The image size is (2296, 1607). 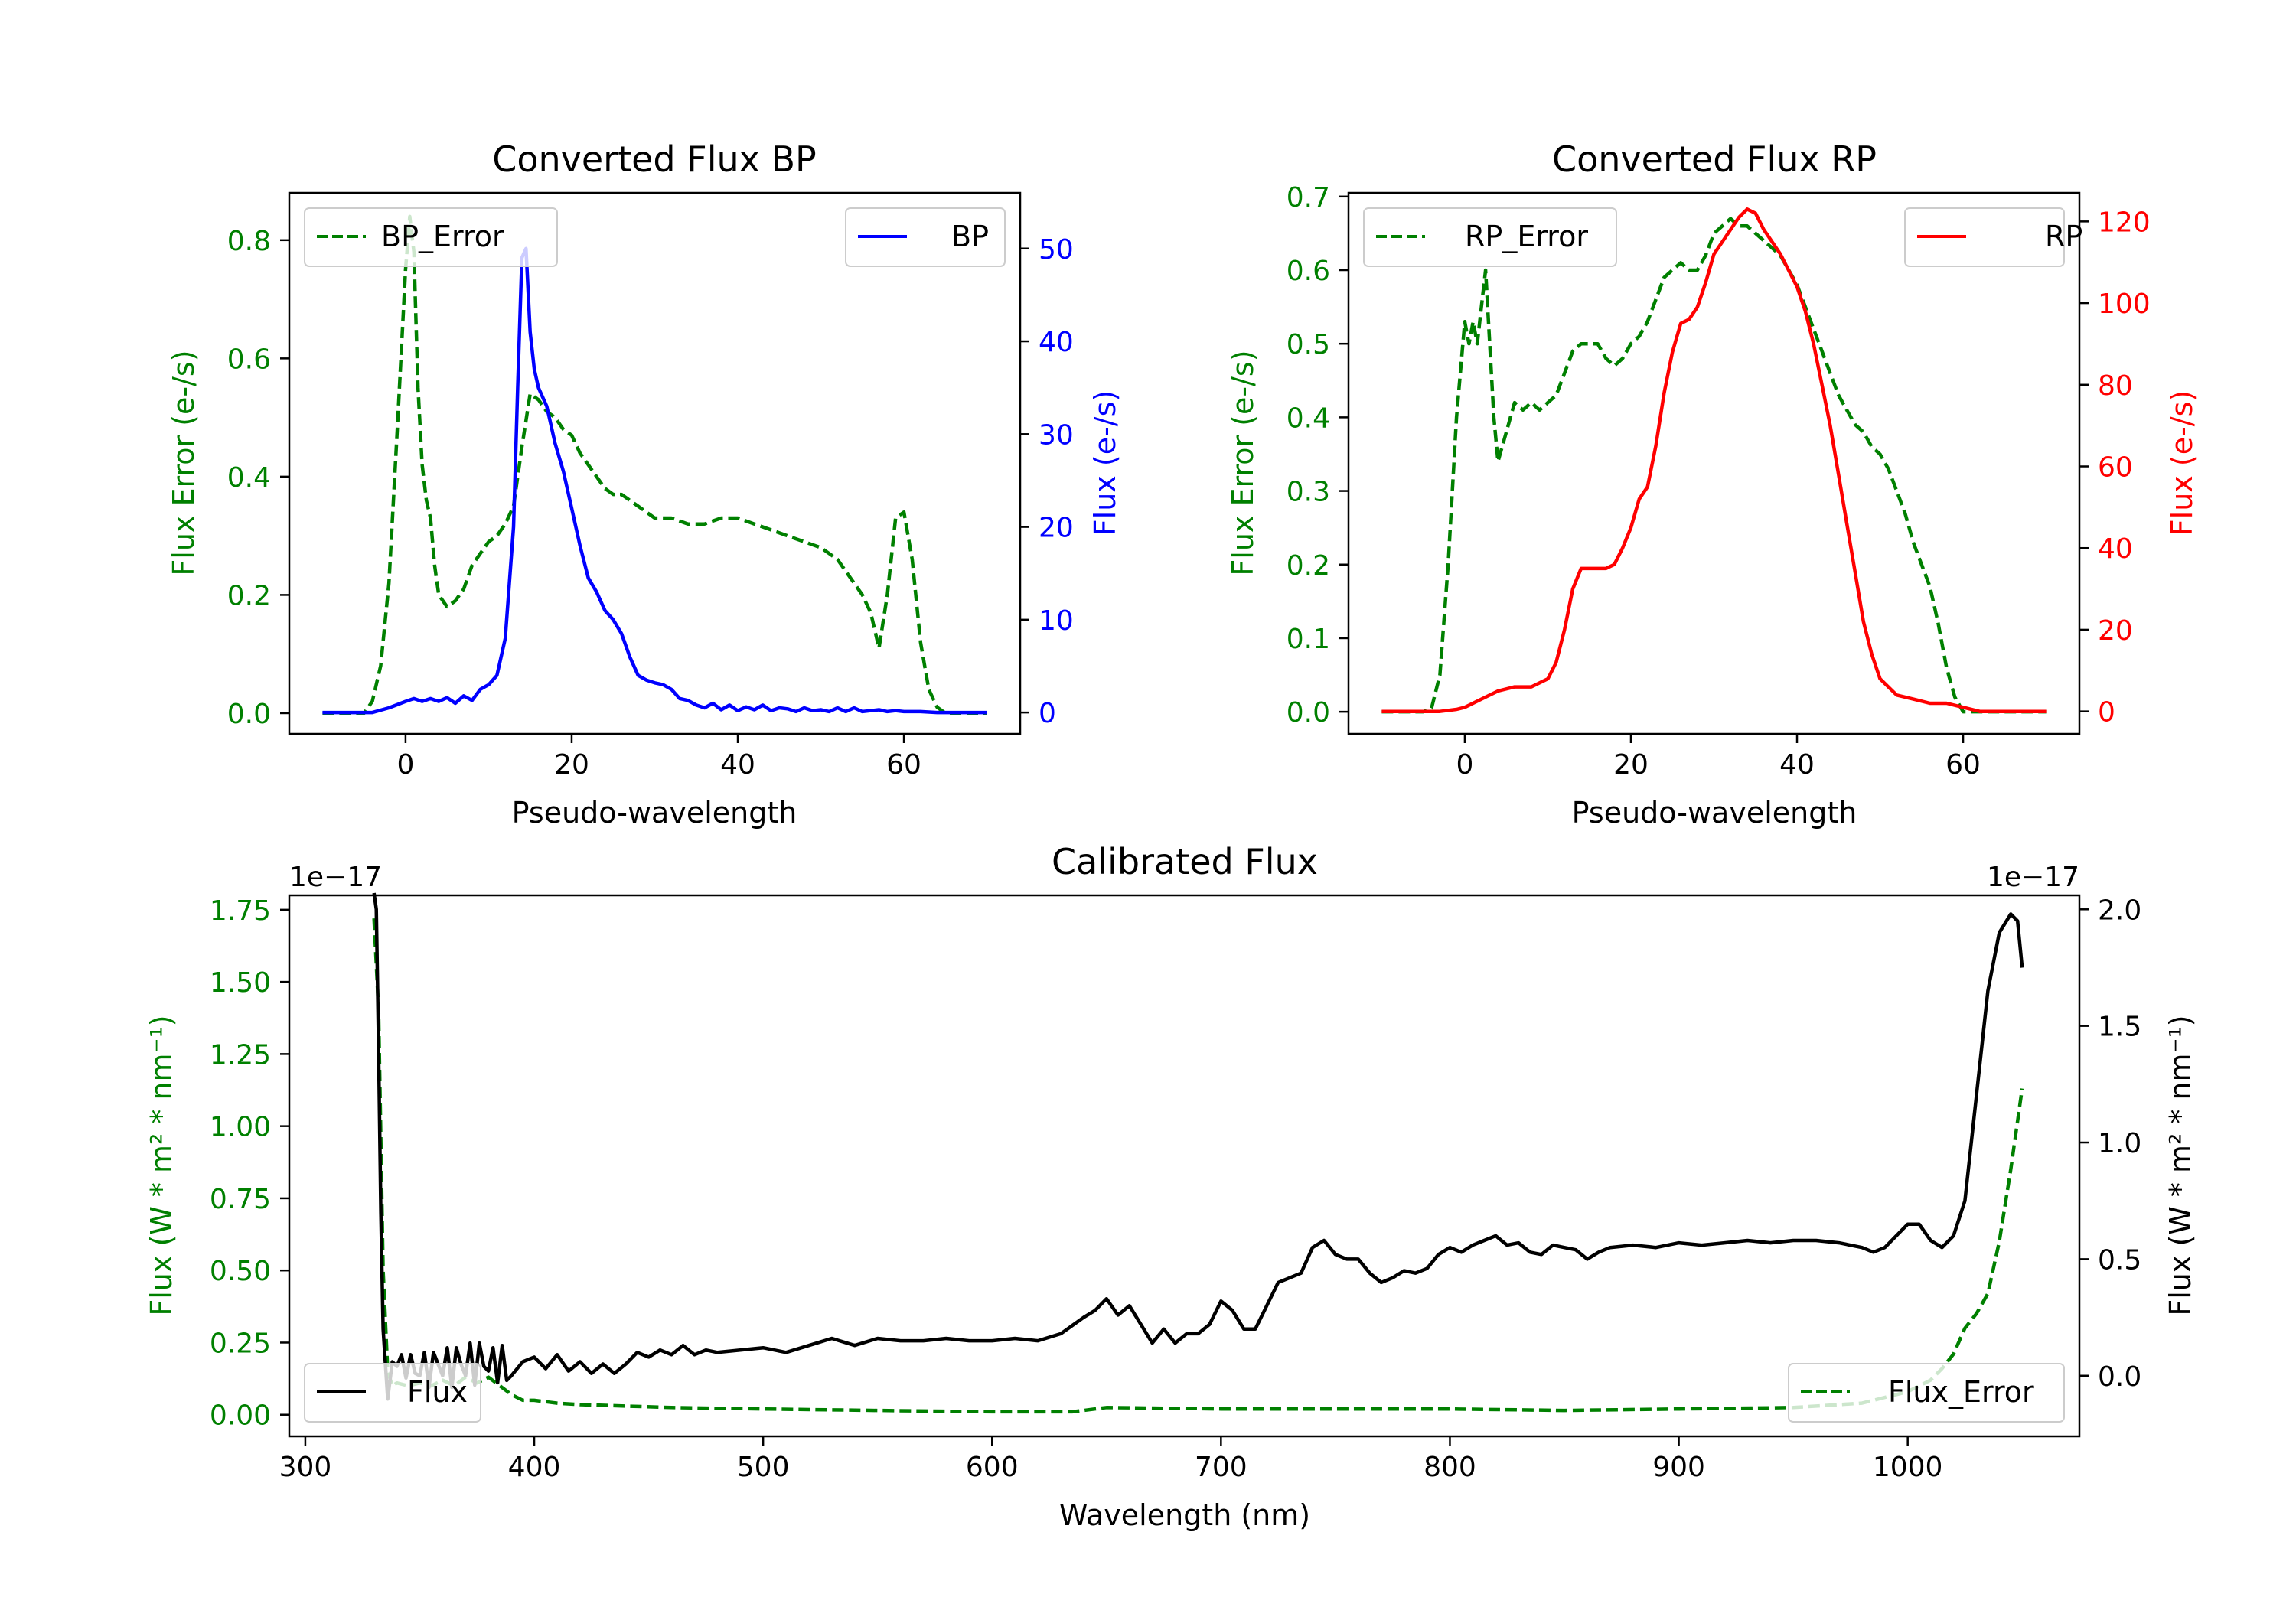 What do you see at coordinates (1056, 435) in the screenshot?
I see `right-y-tick-label: 30` at bounding box center [1056, 435].